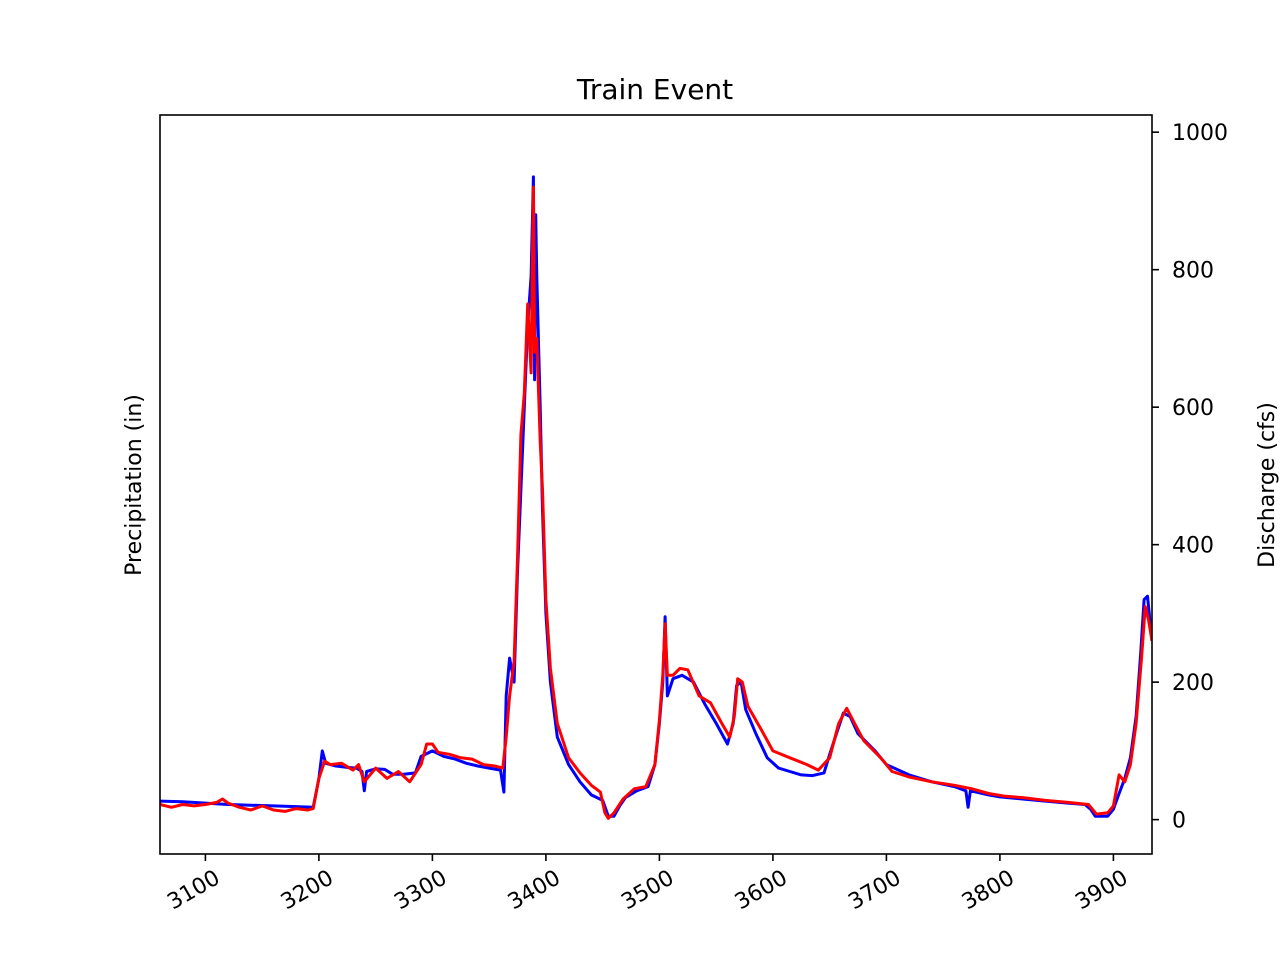  What do you see at coordinates (307, 891) in the screenshot?
I see `x-tick-label: 3200` at bounding box center [307, 891].